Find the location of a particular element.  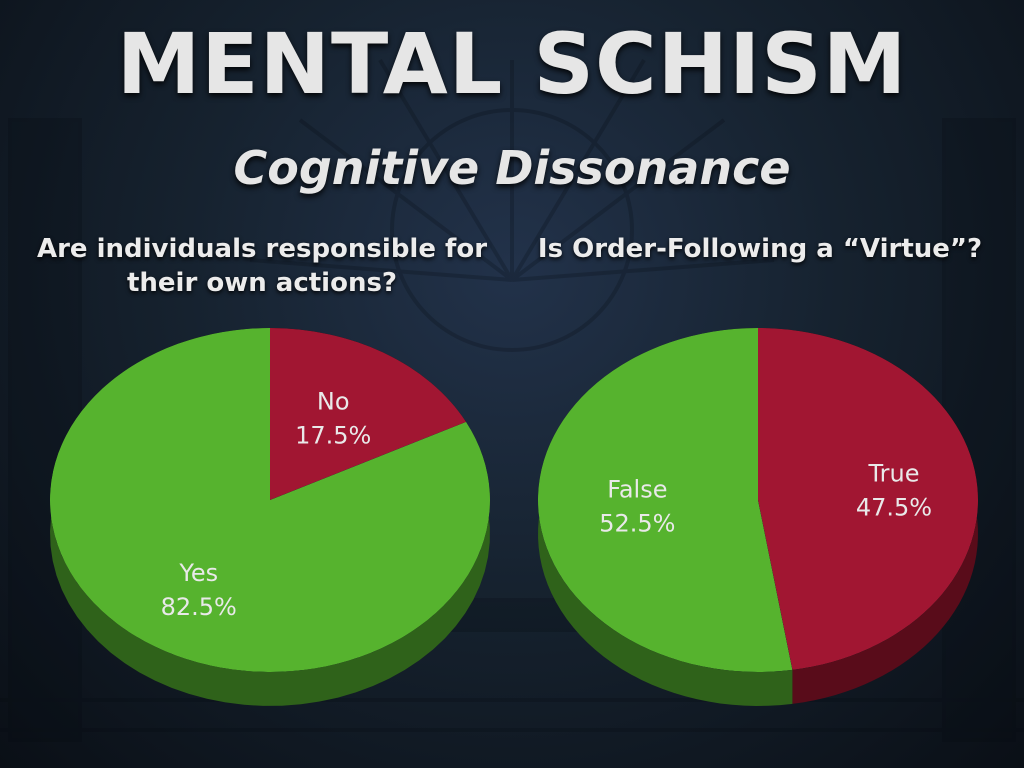

pie-2-slice-true is located at coordinates (868, 499).